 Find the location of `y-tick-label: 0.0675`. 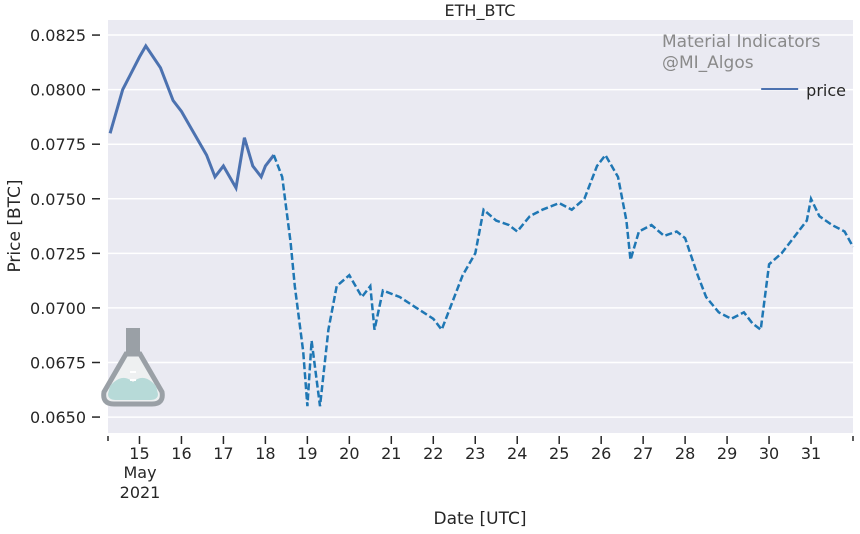

y-tick-label: 0.0675 is located at coordinates (58, 362).